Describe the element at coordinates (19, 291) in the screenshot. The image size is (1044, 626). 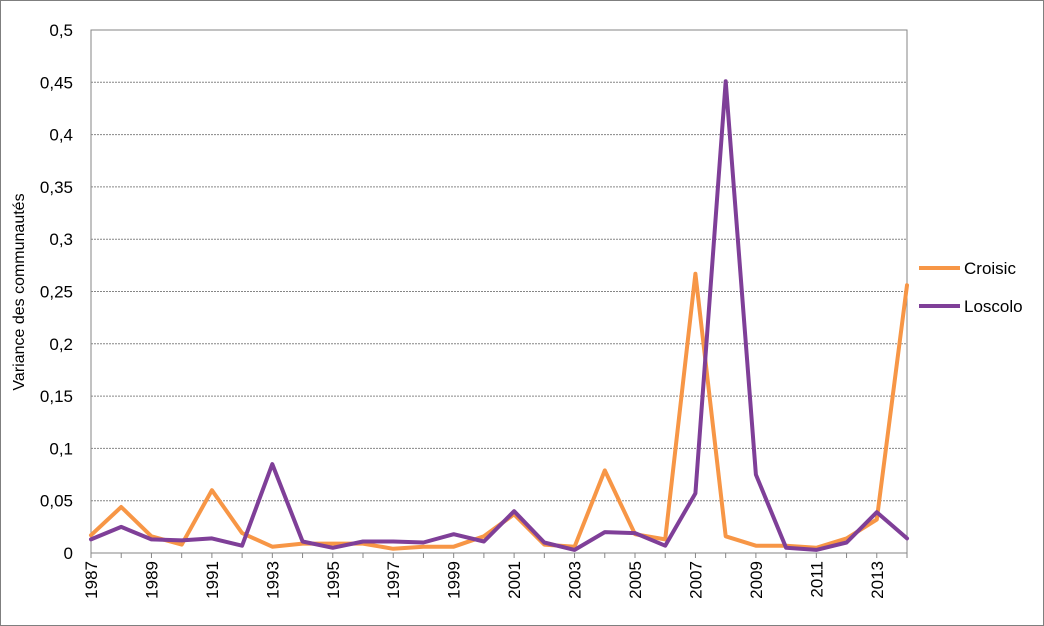
I see `y-axis-title: Variance des communautés` at that location.